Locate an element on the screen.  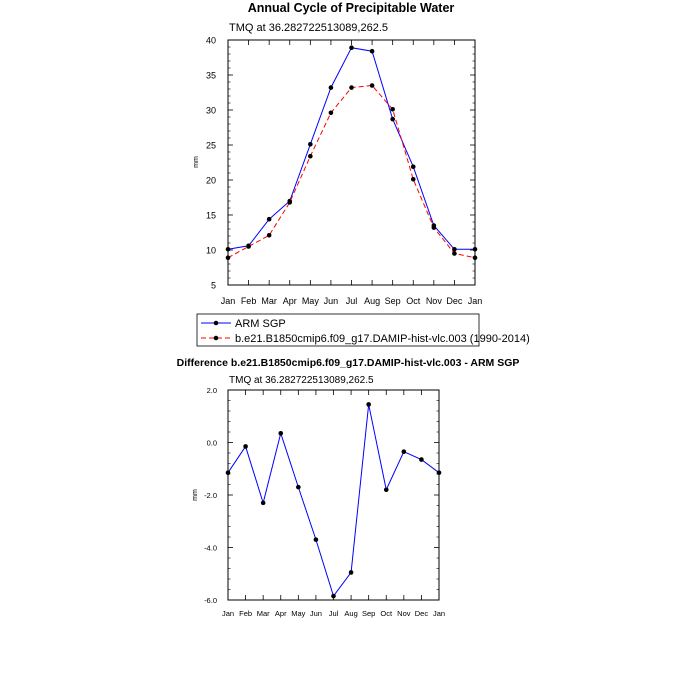
y-tick-label: 0.0 is located at coordinates (212, 443).